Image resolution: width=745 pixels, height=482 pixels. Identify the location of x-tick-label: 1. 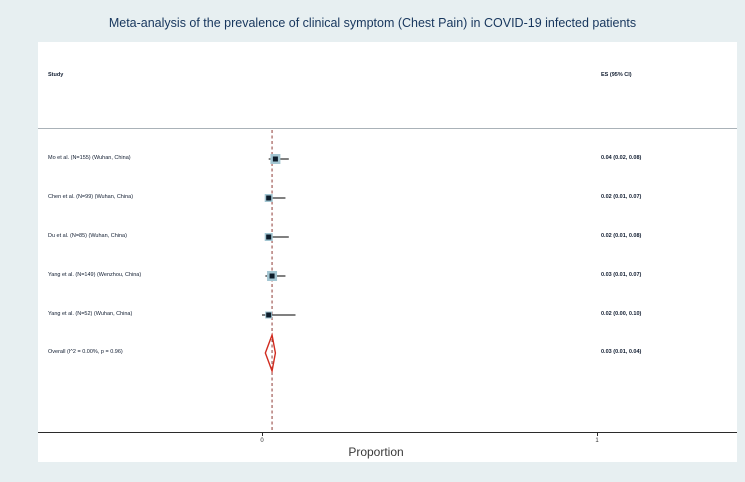
(597, 441).